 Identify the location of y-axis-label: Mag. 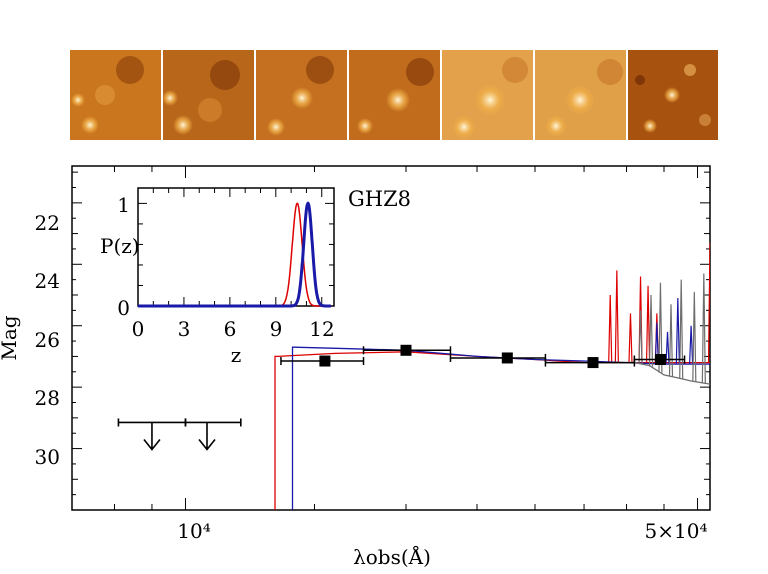
(10, 337).